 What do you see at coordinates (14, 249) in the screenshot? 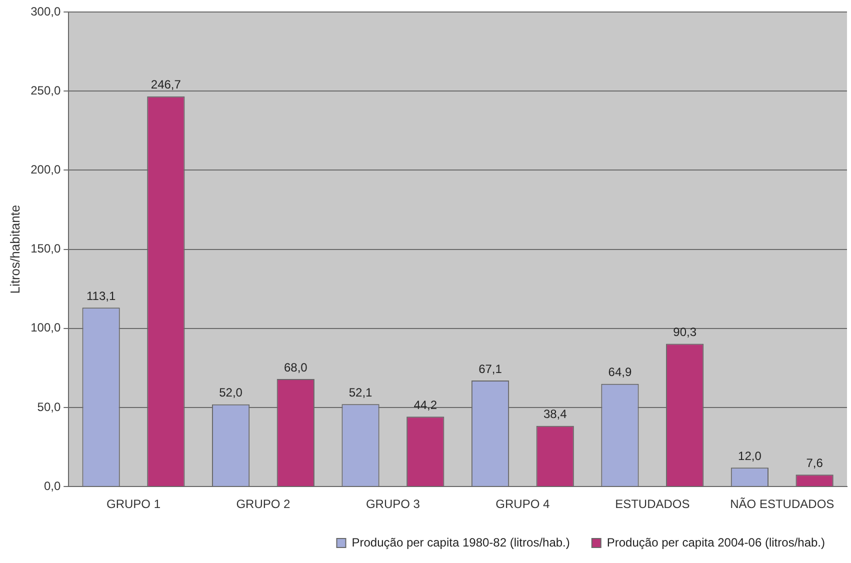
I see `y-axis-title: Litros/habitante` at bounding box center [14, 249].